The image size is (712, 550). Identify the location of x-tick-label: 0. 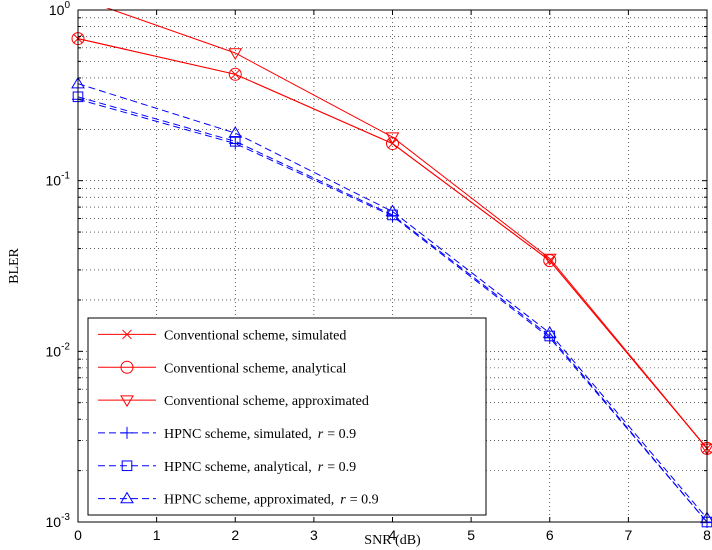
(78, 535).